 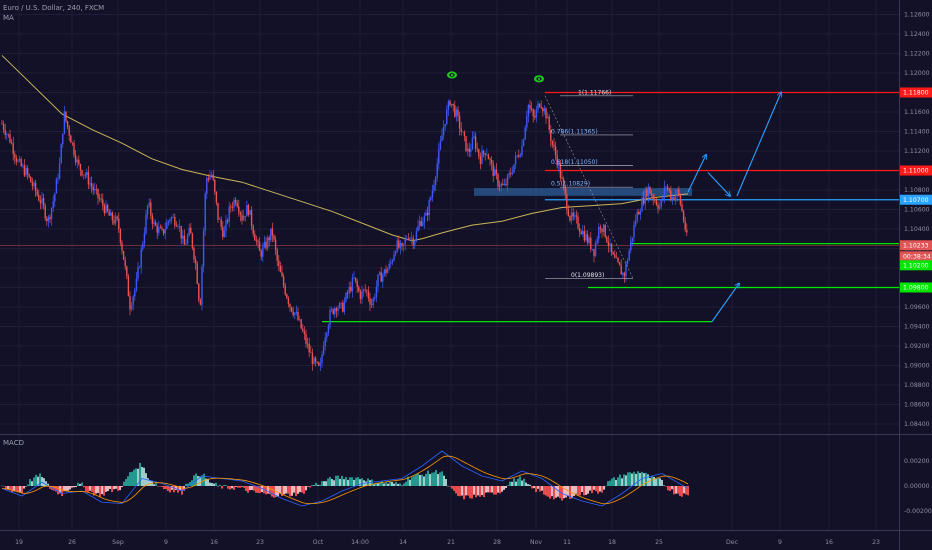 What do you see at coordinates (718, 183) in the screenshot?
I see `pullback-arrow` at bounding box center [718, 183].